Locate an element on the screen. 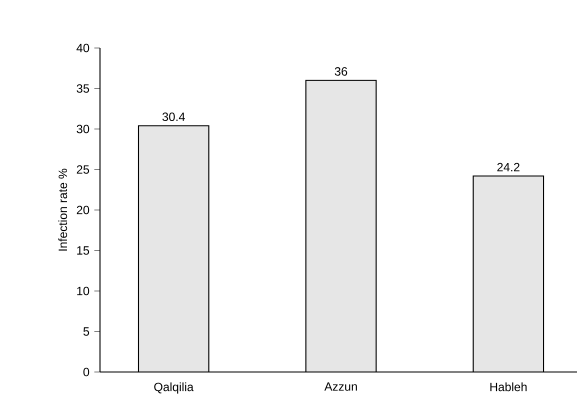 This screenshot has height=414, width=577. data-label: 24.2 is located at coordinates (508, 167).